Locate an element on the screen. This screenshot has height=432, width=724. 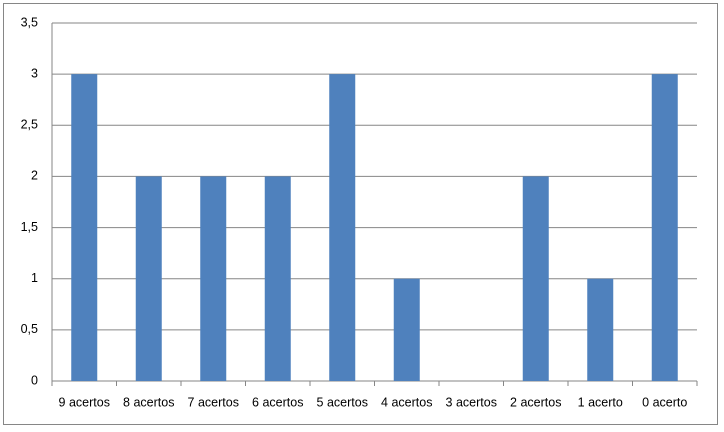
y-tick-label: 3,5 is located at coordinates (29, 22).